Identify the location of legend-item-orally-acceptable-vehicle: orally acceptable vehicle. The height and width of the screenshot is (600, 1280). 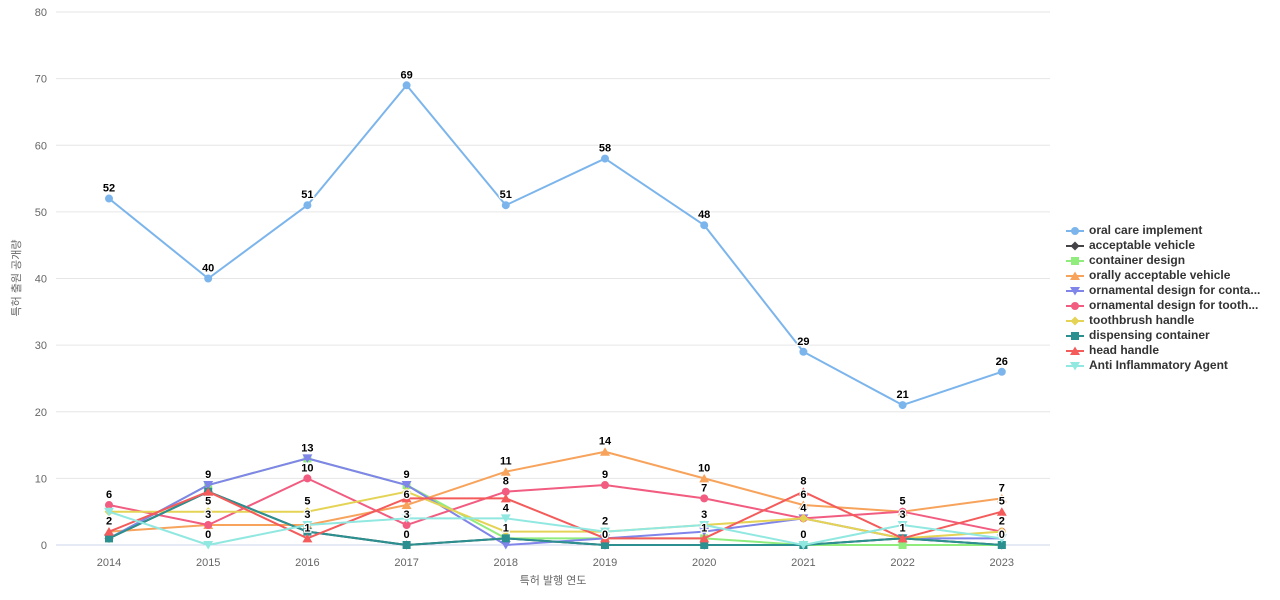
(1163, 275).